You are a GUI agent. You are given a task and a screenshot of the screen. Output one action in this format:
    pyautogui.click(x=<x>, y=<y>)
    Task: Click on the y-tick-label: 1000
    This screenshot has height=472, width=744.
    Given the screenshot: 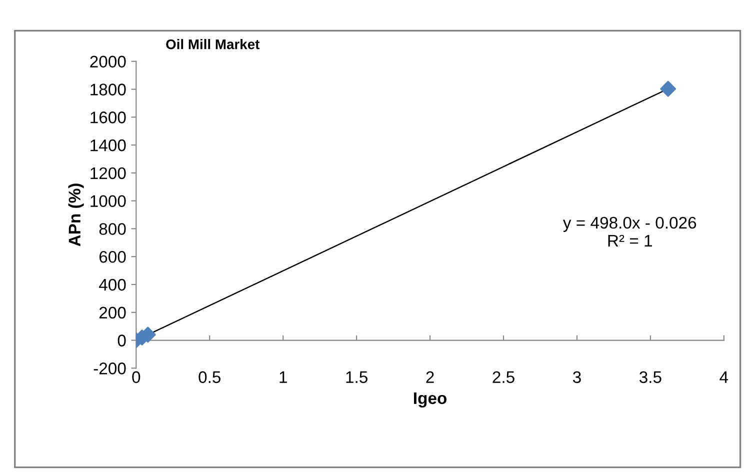 What is the action you would take?
    pyautogui.click(x=108, y=201)
    